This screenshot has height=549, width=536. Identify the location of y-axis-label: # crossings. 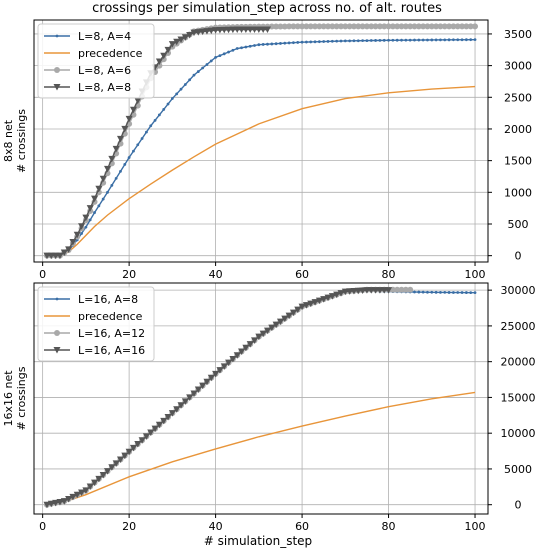
(21, 141).